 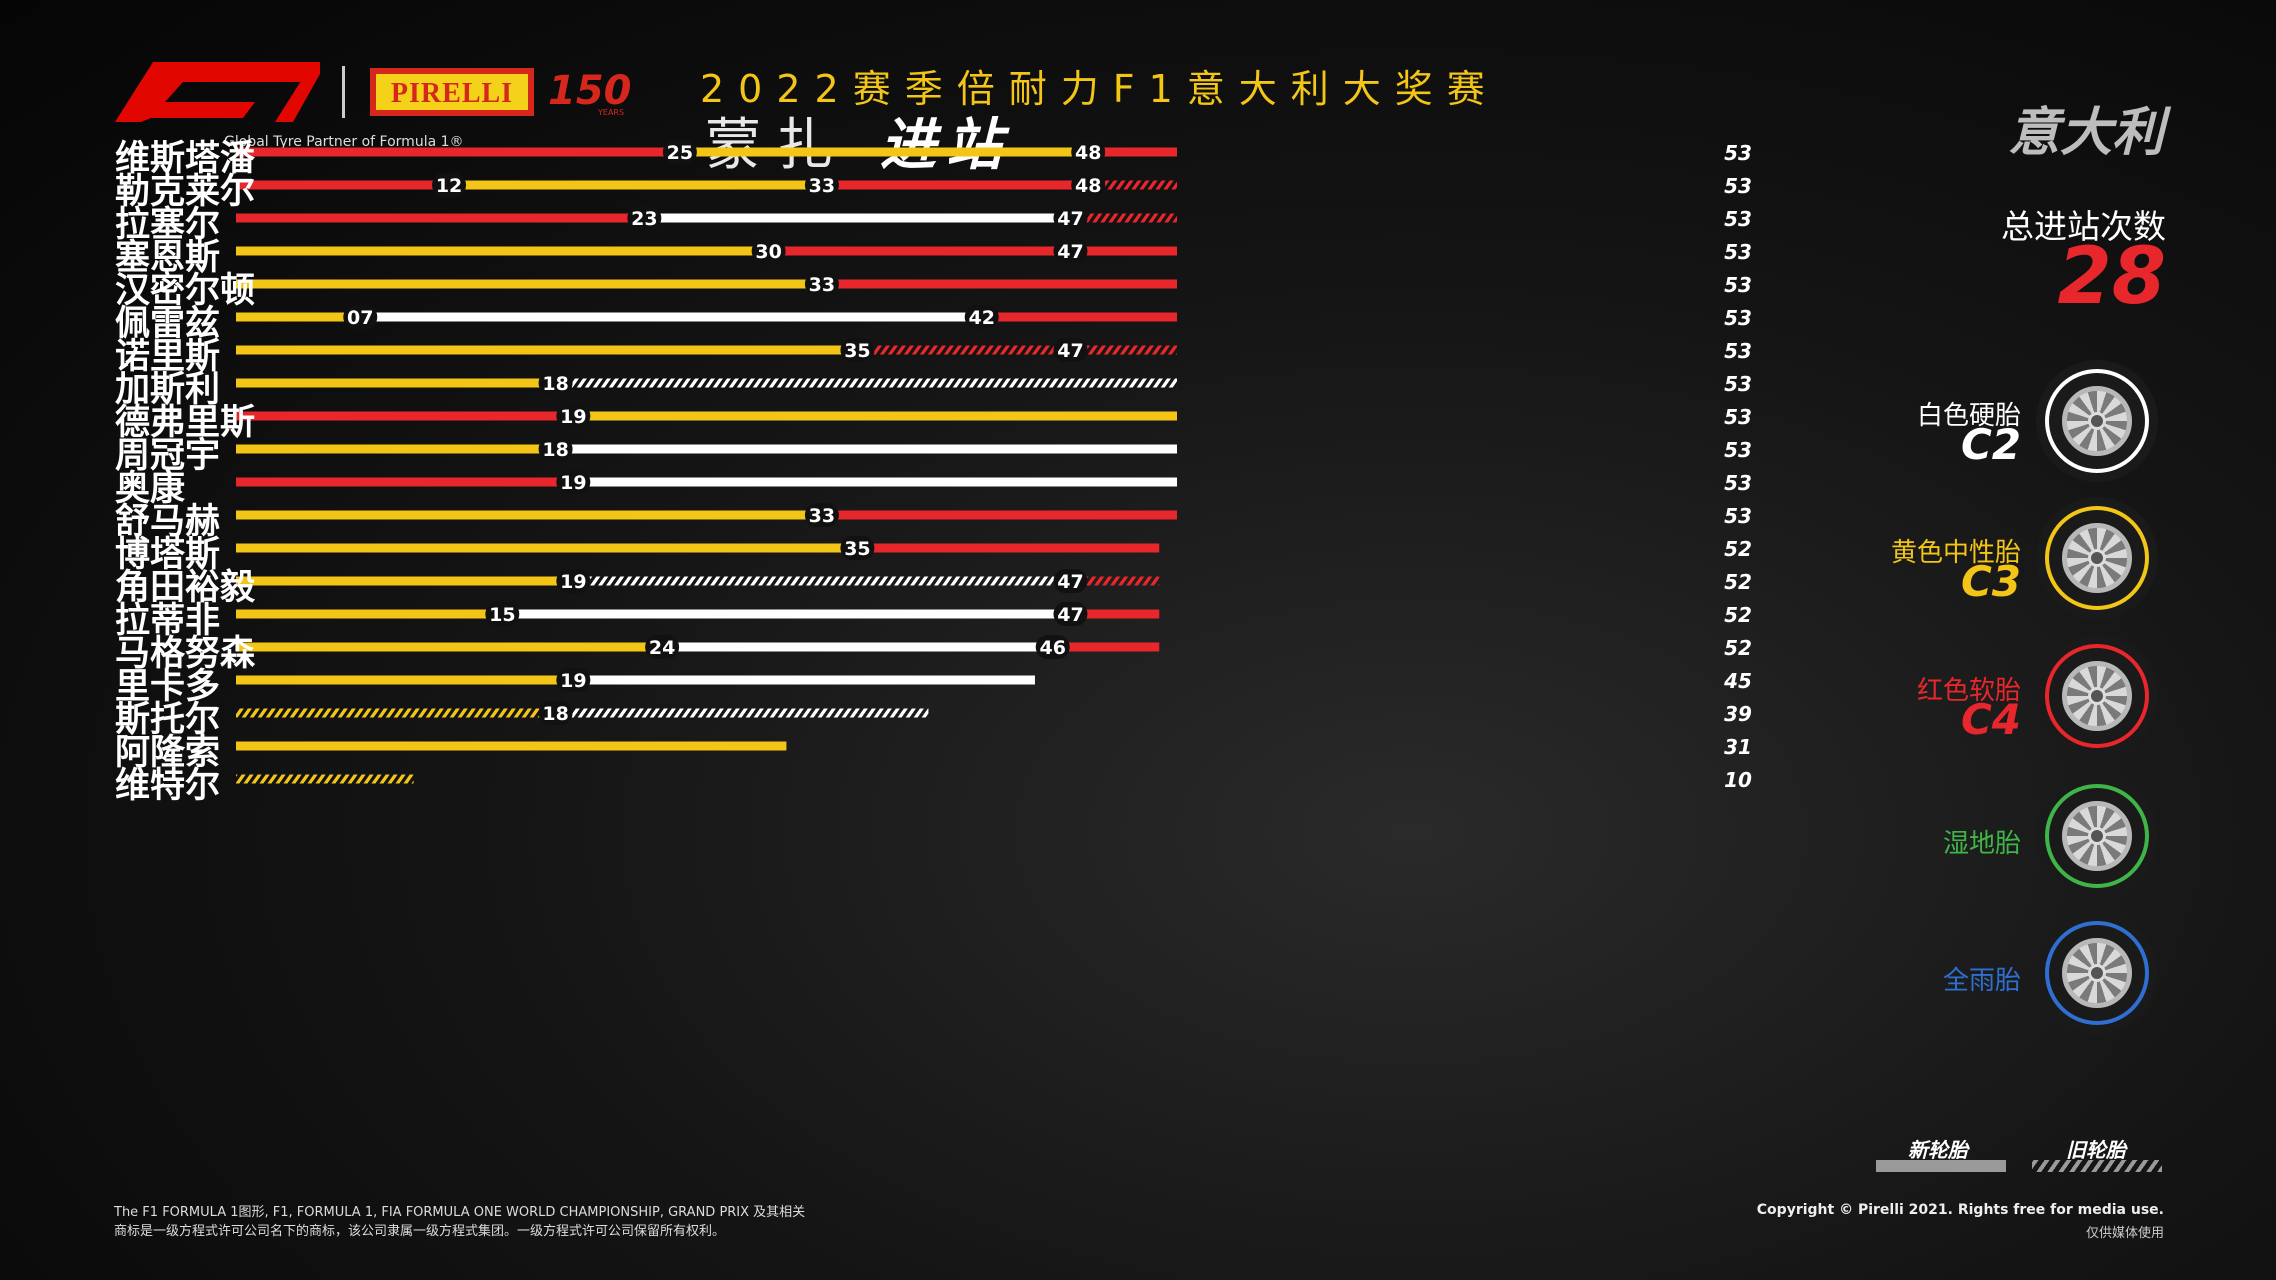 What do you see at coordinates (343, 92) in the screenshot?
I see `logo-divider` at bounding box center [343, 92].